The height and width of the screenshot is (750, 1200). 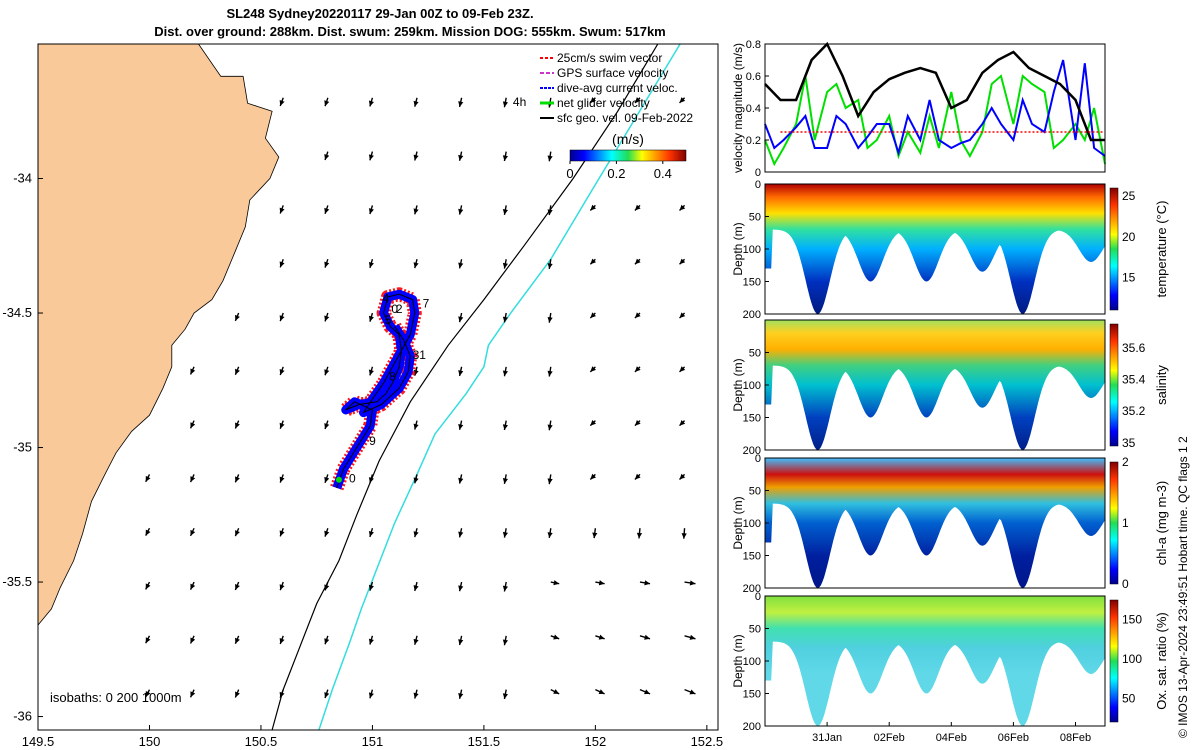 I want to click on colorbar-tick-label: 0.2, so click(x=616, y=173).